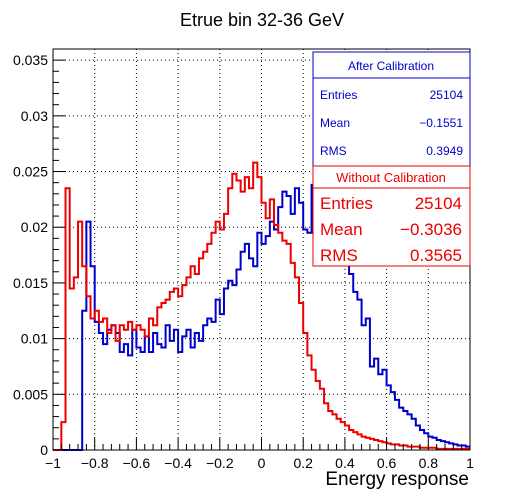  What do you see at coordinates (436, 255) in the screenshot?
I see `stats-without-rms-value: 0.3565` at bounding box center [436, 255].